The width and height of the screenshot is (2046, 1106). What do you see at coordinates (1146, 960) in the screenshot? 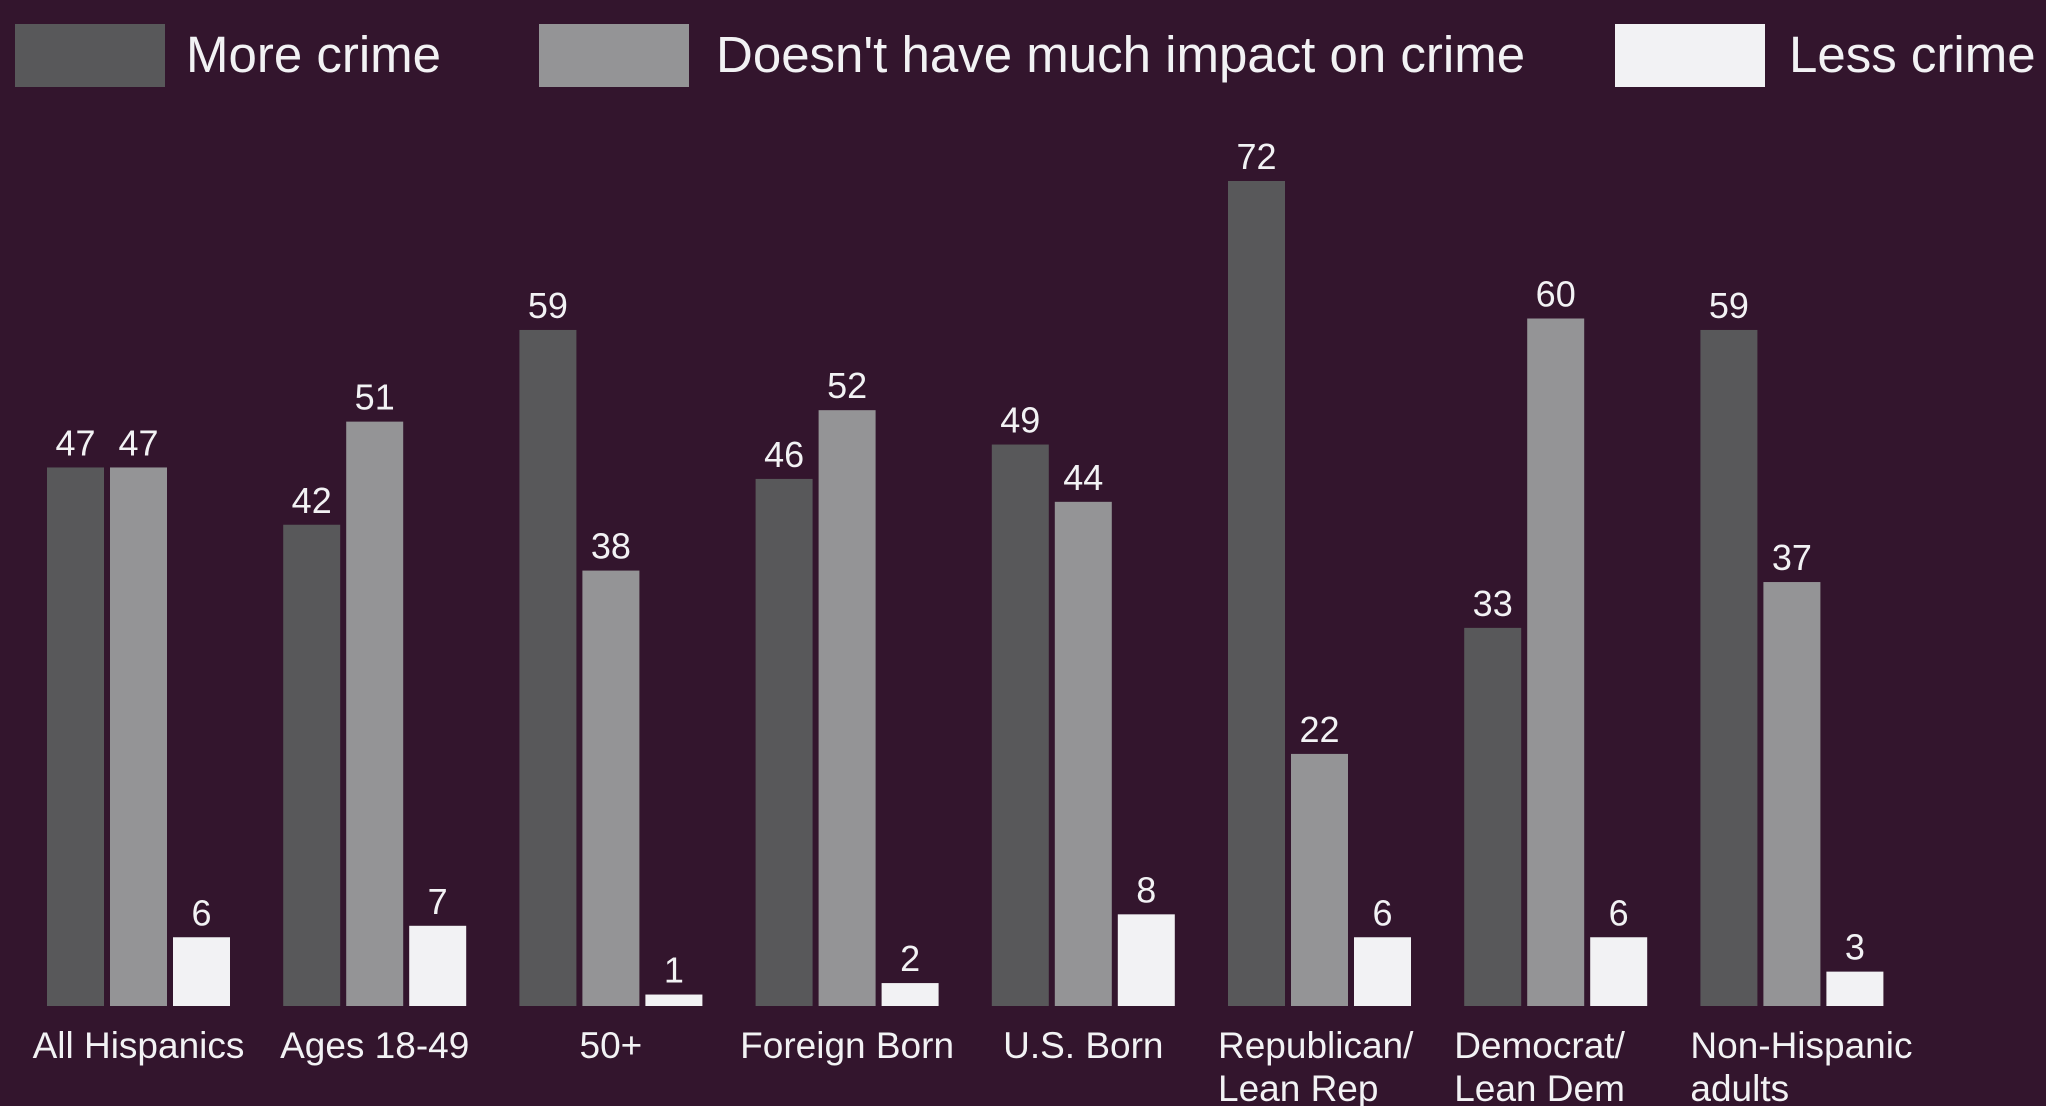
I see `bar-u-s-born-less-crime` at bounding box center [1146, 960].